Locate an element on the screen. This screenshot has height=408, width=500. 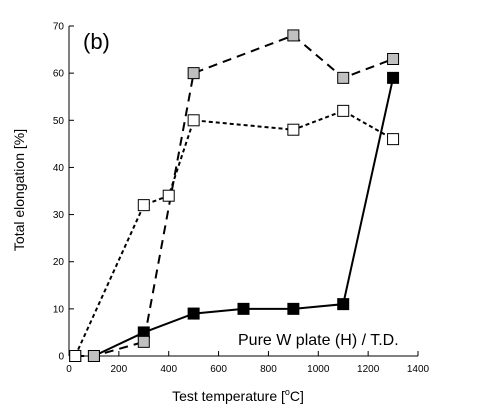
x-tick-label: 0 is located at coordinates (69, 369).